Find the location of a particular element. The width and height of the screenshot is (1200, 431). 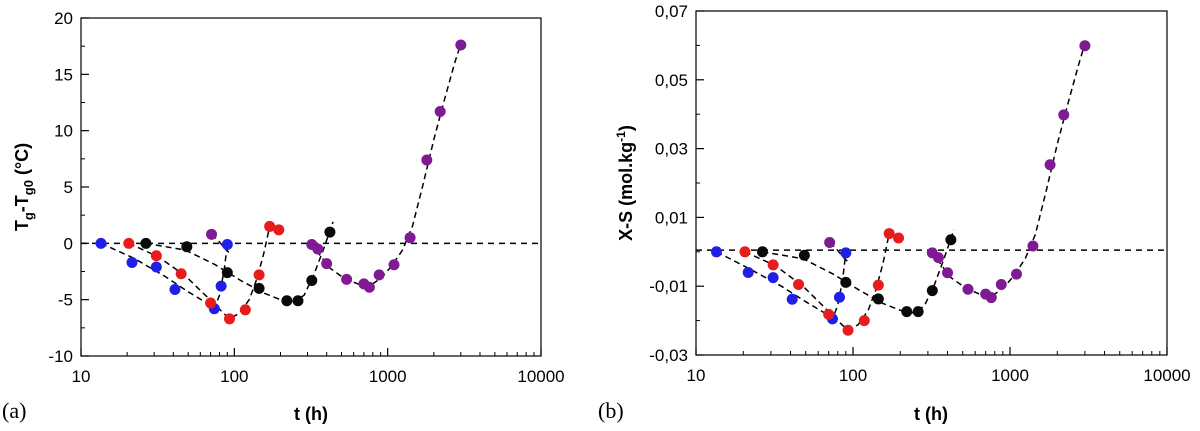

y-tick-label: 0,03 is located at coordinates (671, 149).